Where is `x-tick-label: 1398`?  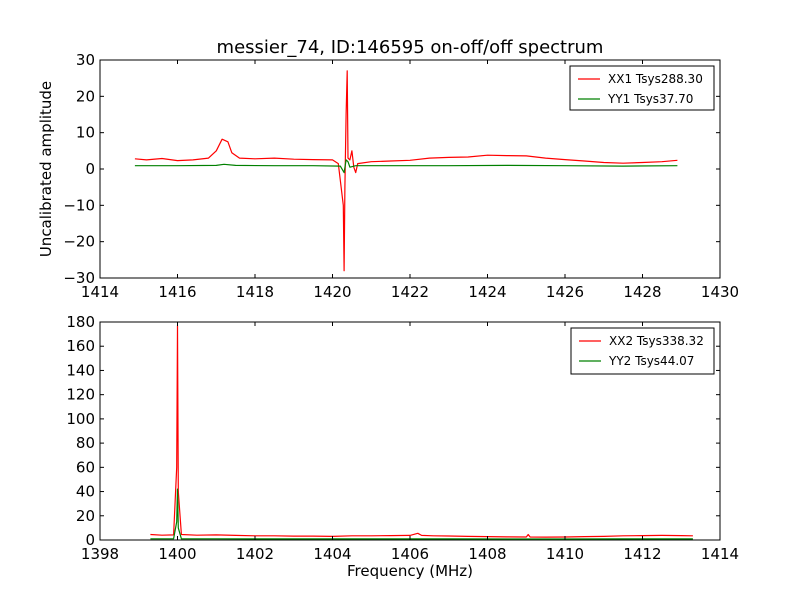
x-tick-label: 1398 is located at coordinates (100, 554).